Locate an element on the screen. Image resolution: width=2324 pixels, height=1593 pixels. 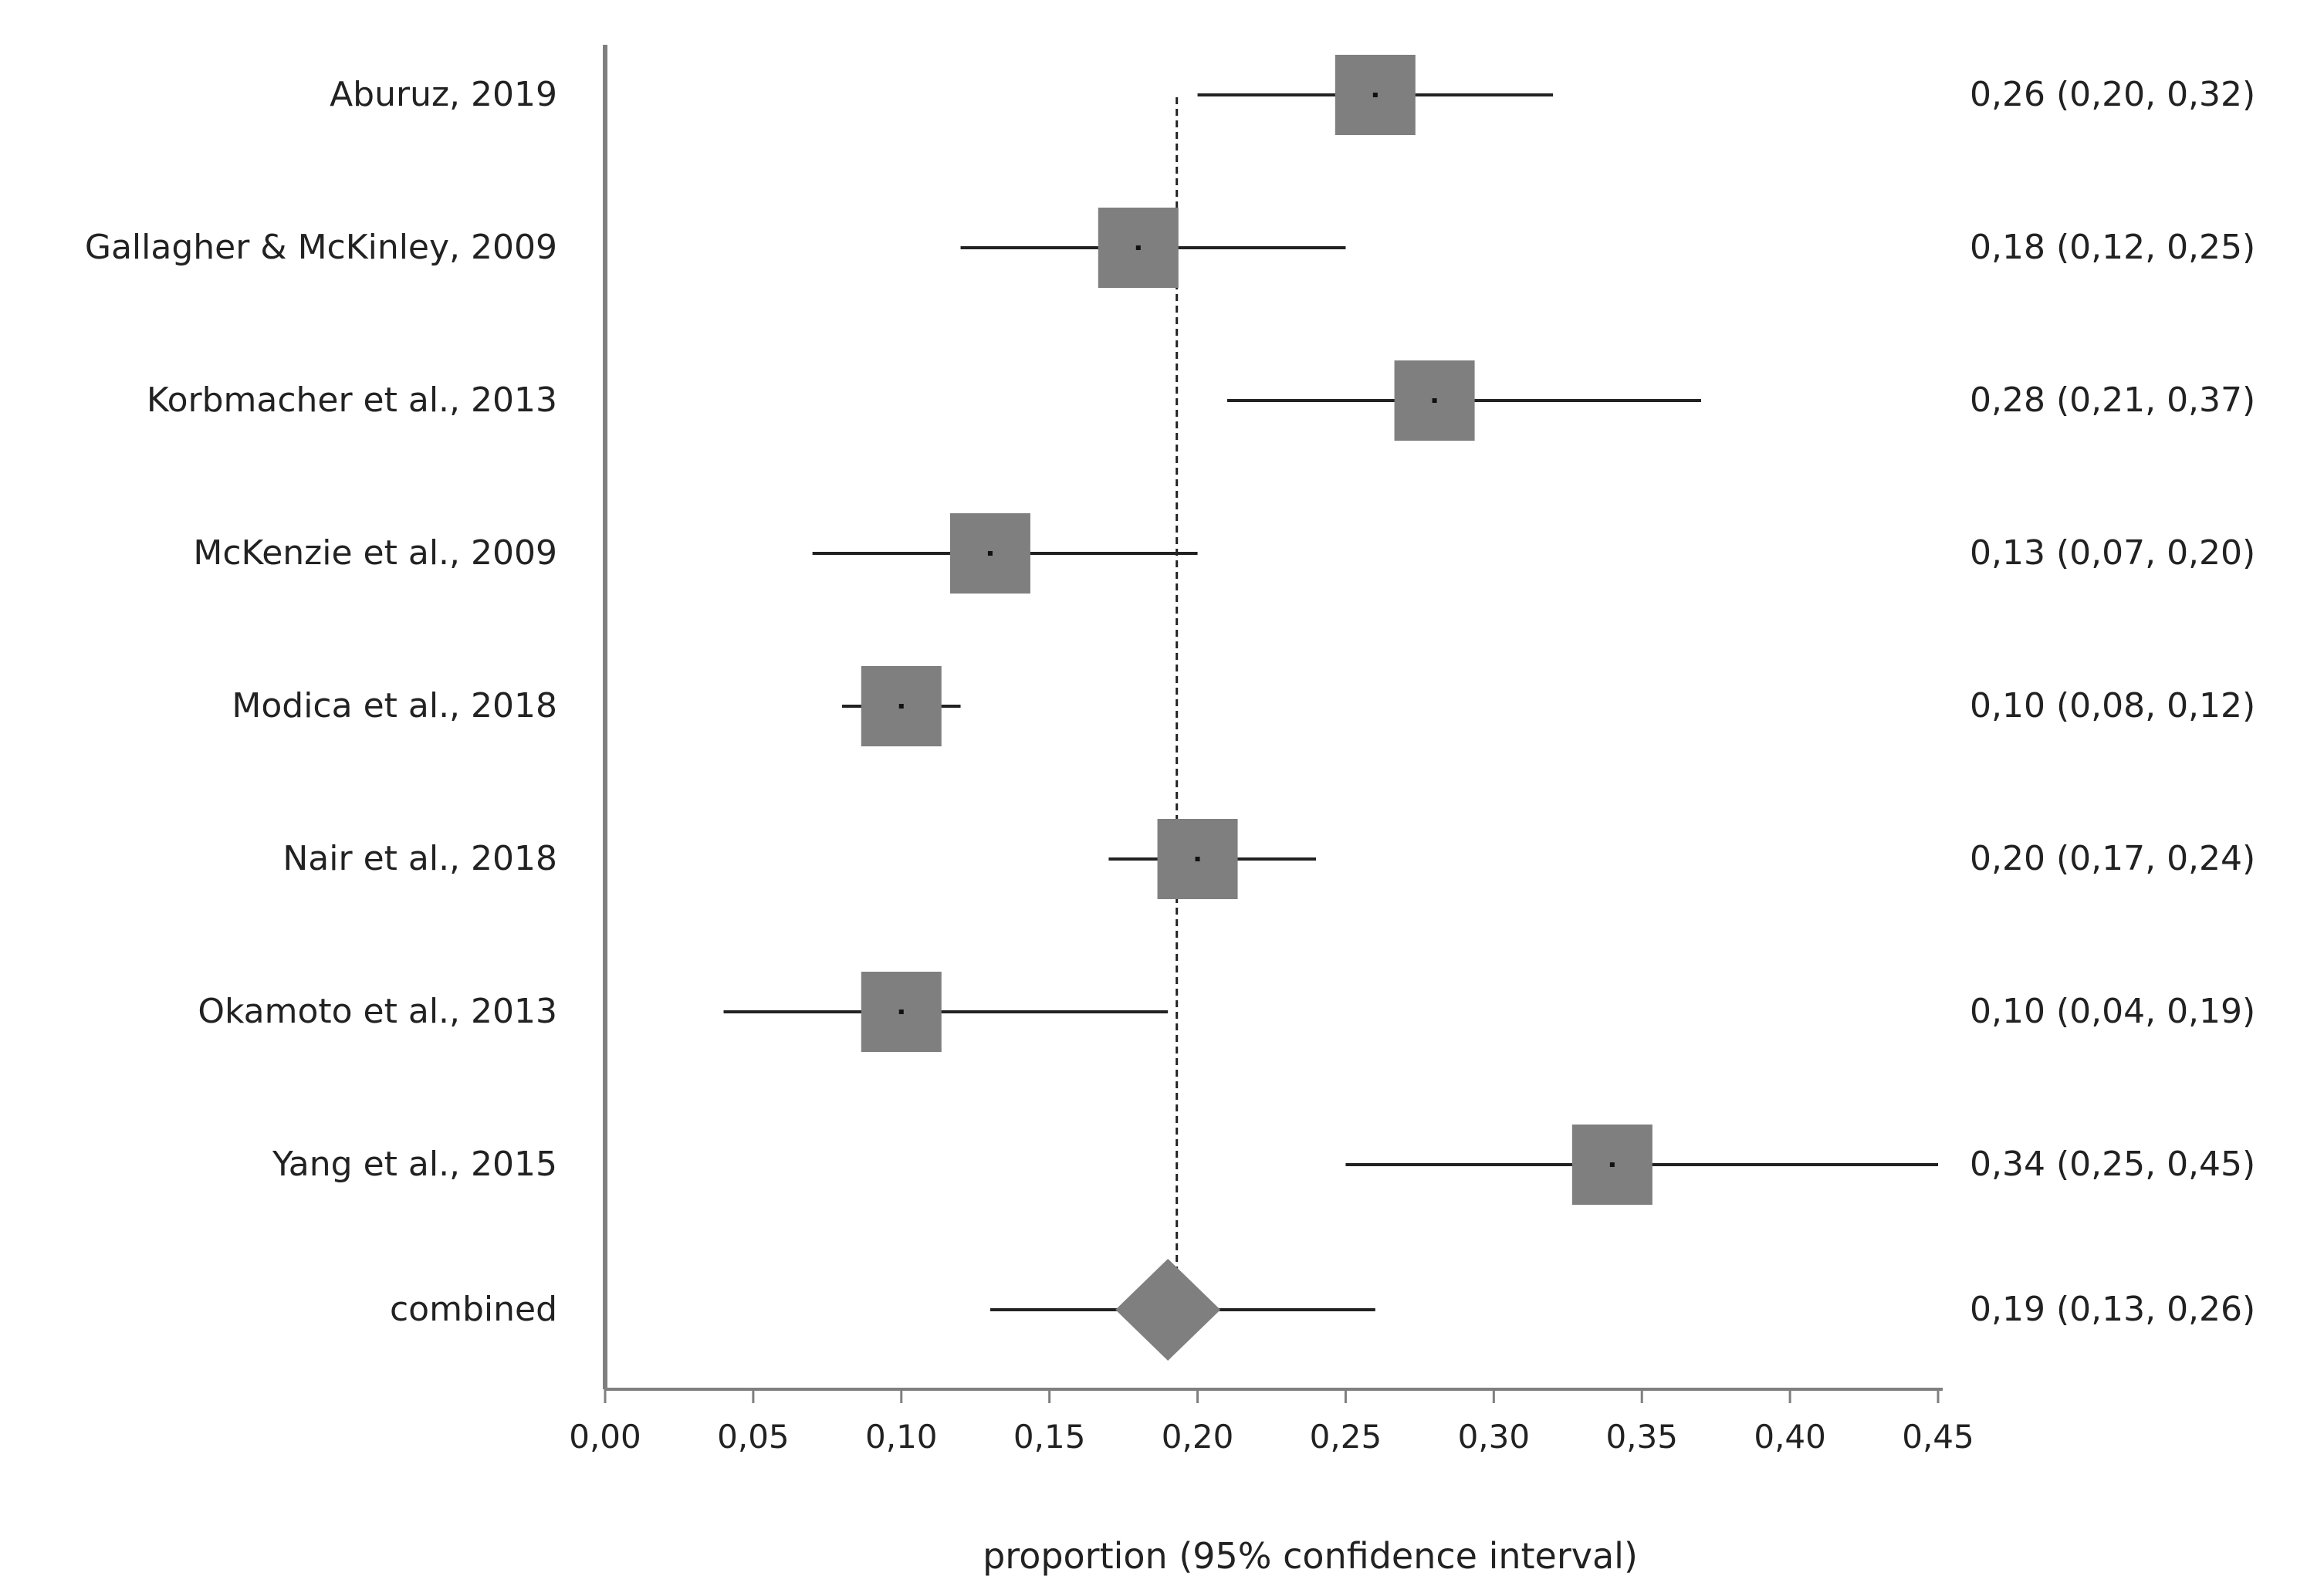
study-label: Aburuz, 2019 is located at coordinates (443, 94).